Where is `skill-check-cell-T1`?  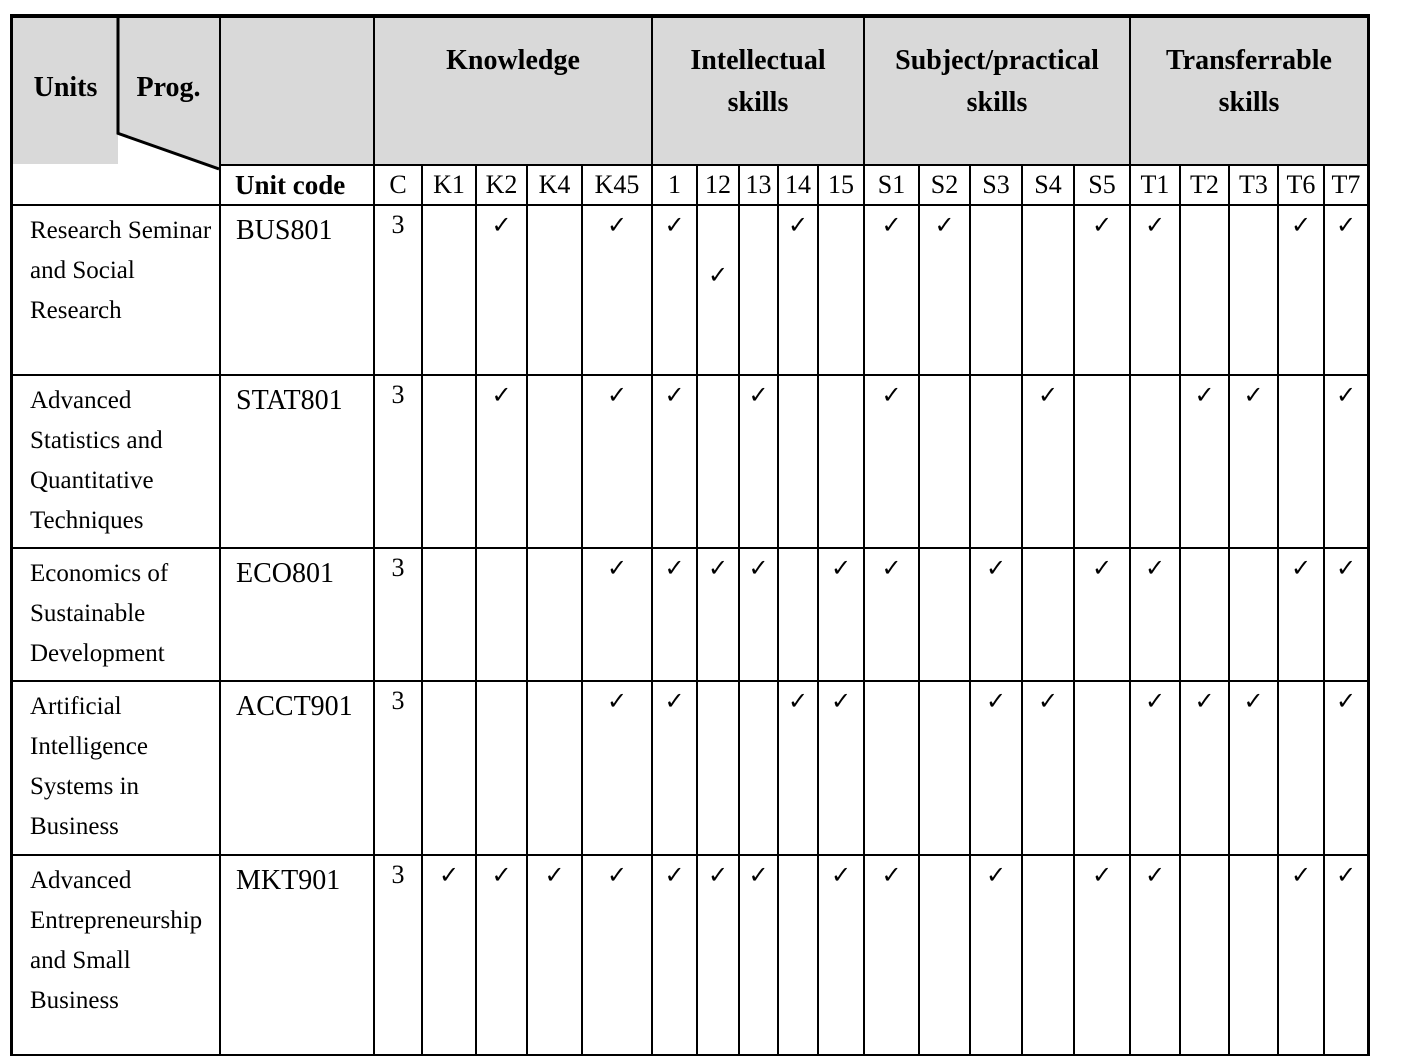
skill-check-cell-T1 is located at coordinates (1156, 462).